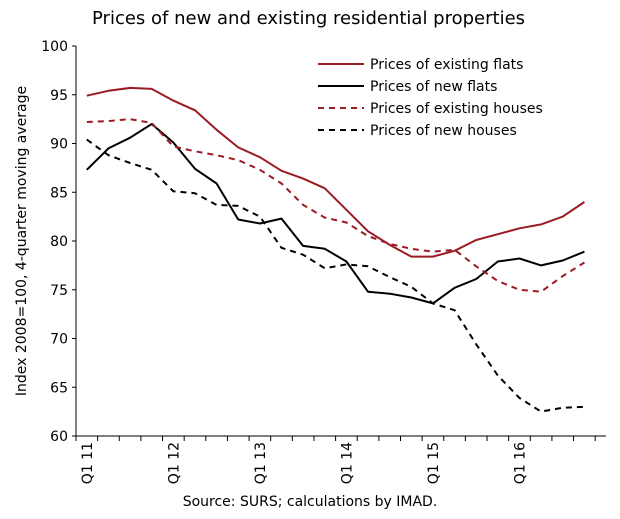  I want to click on y-tick-label: 60, so click(59, 437).